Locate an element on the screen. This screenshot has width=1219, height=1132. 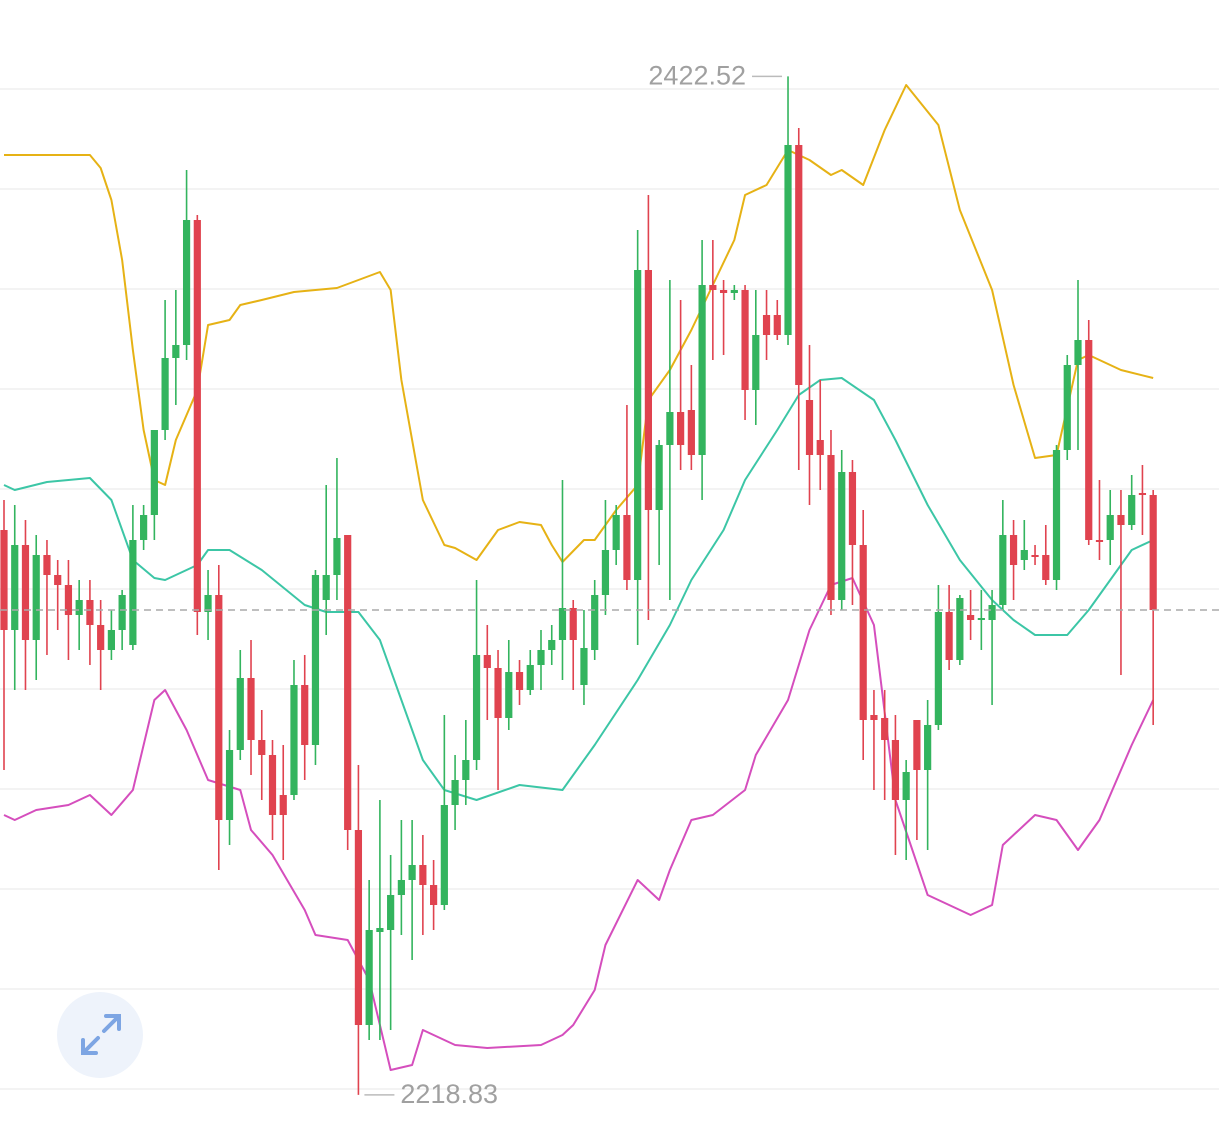
expand-button is located at coordinates (100, 1035).